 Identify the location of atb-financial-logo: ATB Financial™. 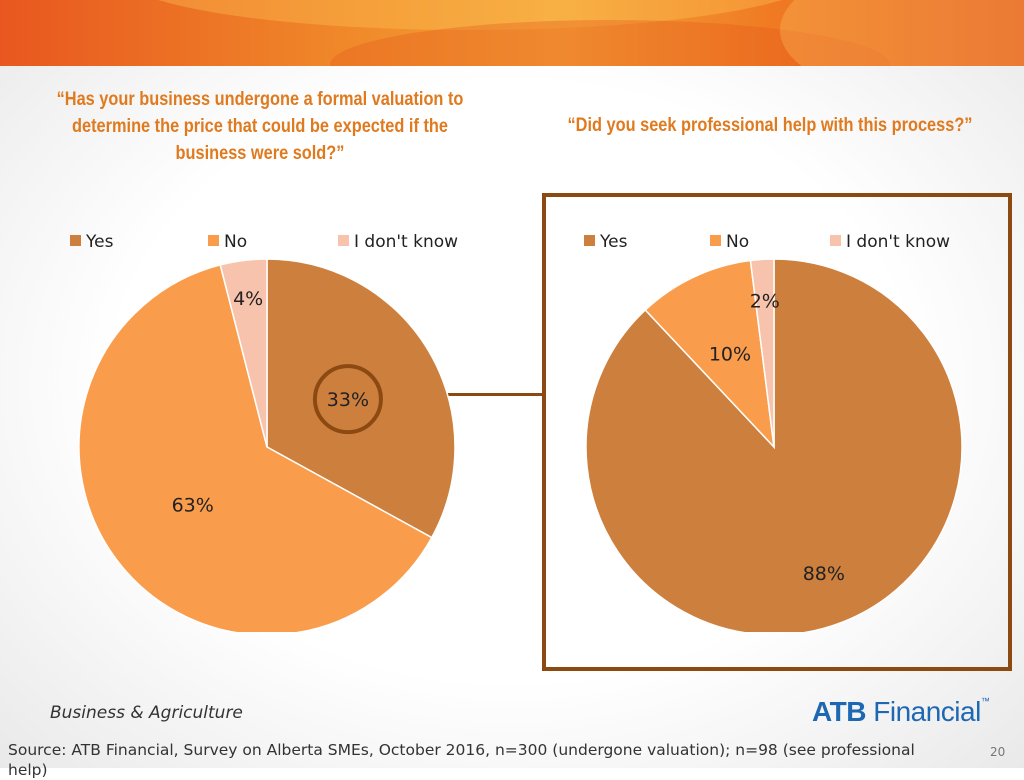
(901, 711).